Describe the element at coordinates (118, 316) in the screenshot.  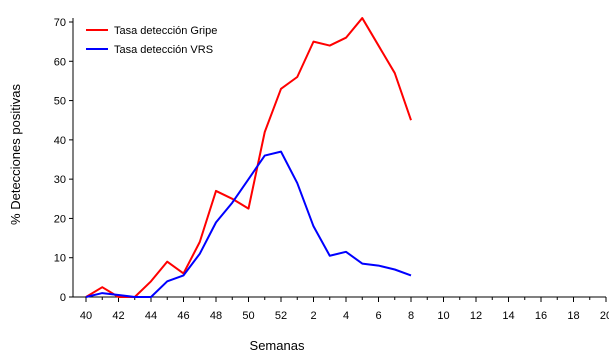
I see `x-tick-label: 42` at that location.